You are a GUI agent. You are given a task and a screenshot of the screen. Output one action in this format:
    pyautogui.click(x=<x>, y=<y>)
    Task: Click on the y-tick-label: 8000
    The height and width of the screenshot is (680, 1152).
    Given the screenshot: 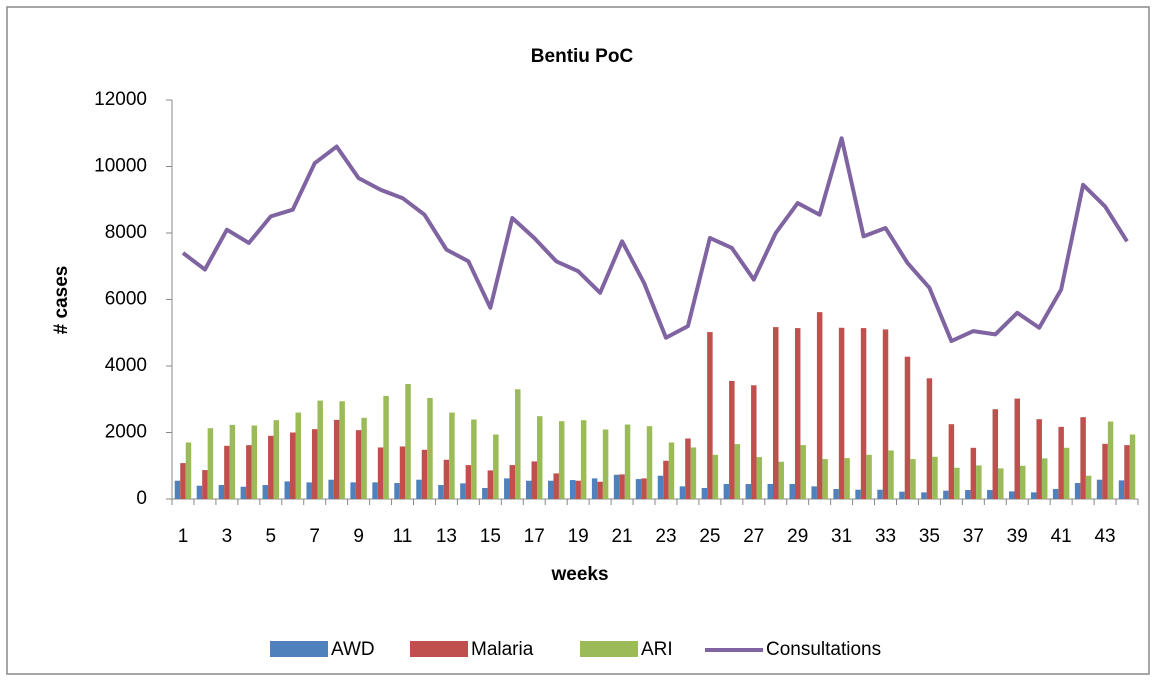 What is the action you would take?
    pyautogui.click(x=126, y=232)
    